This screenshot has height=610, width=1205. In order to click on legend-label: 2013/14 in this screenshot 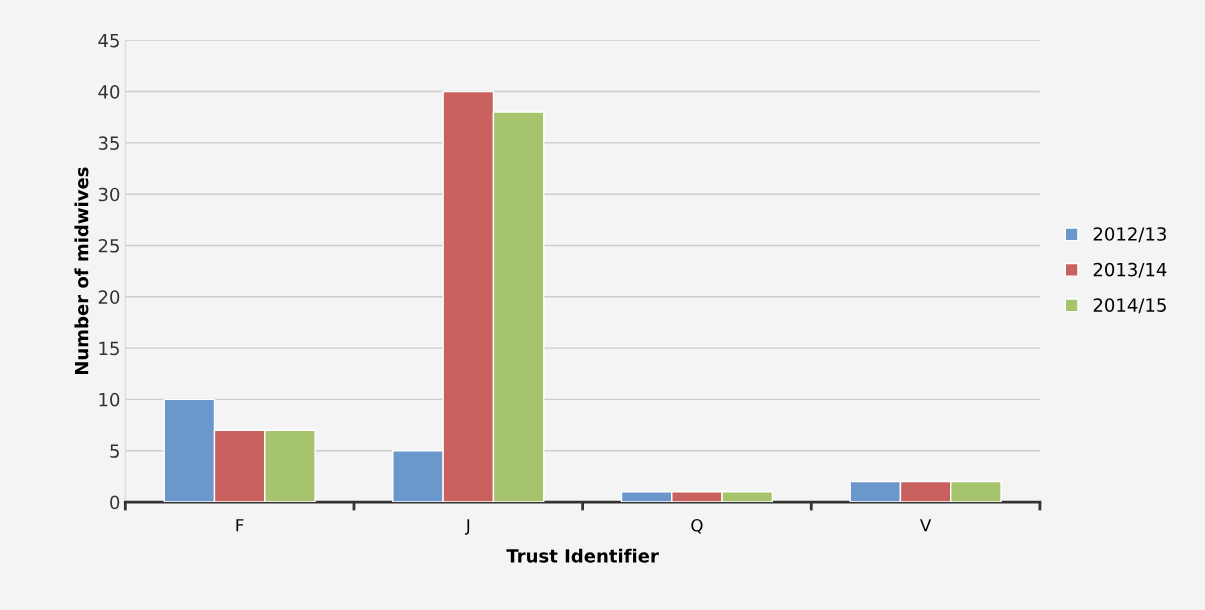, I will do `click(1130, 270)`.